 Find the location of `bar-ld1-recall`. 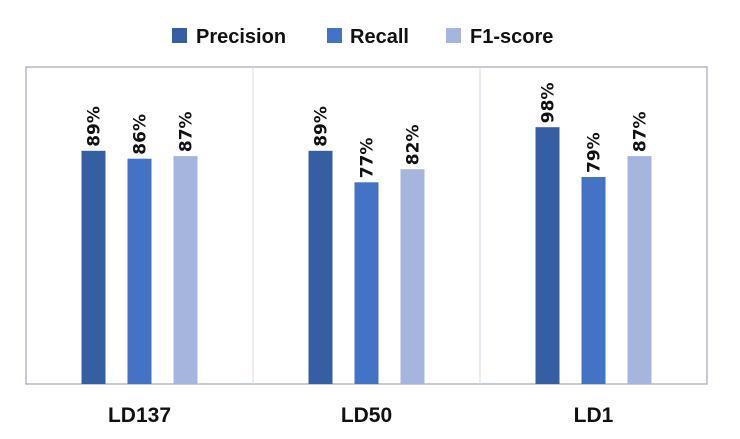

bar-ld1-recall is located at coordinates (593, 280).